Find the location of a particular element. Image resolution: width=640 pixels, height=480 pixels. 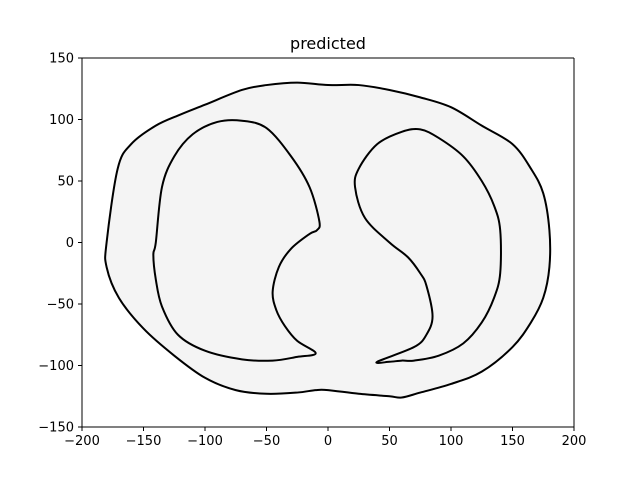

y-axis: −150 −100 −50 0 50 100 150 is located at coordinates (60, 244).